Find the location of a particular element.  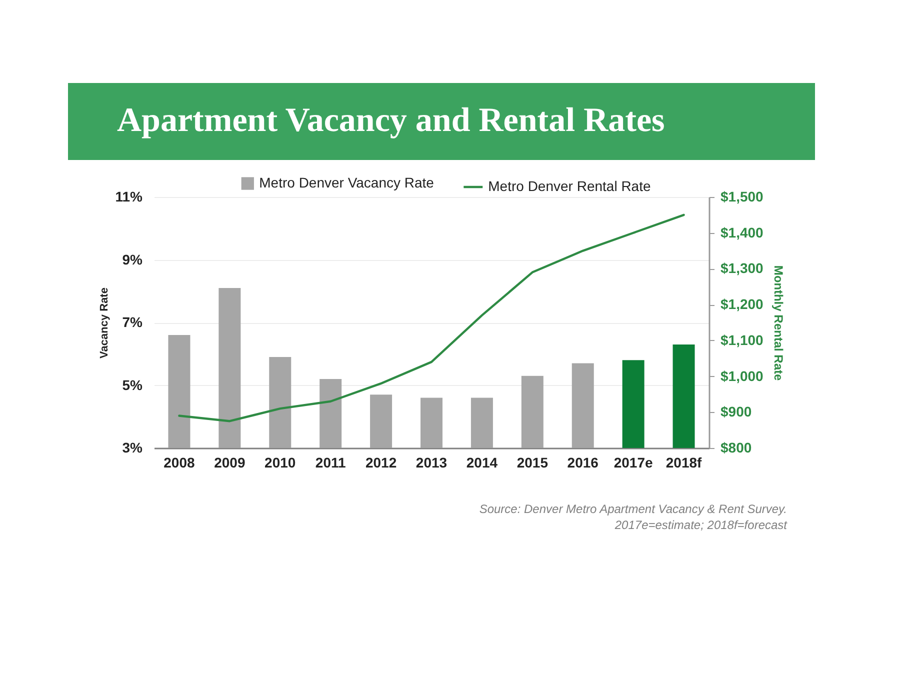

source-note: Source: Denver Metro Apartment Vacancy & Rent Survey. is located at coordinates (633, 509).